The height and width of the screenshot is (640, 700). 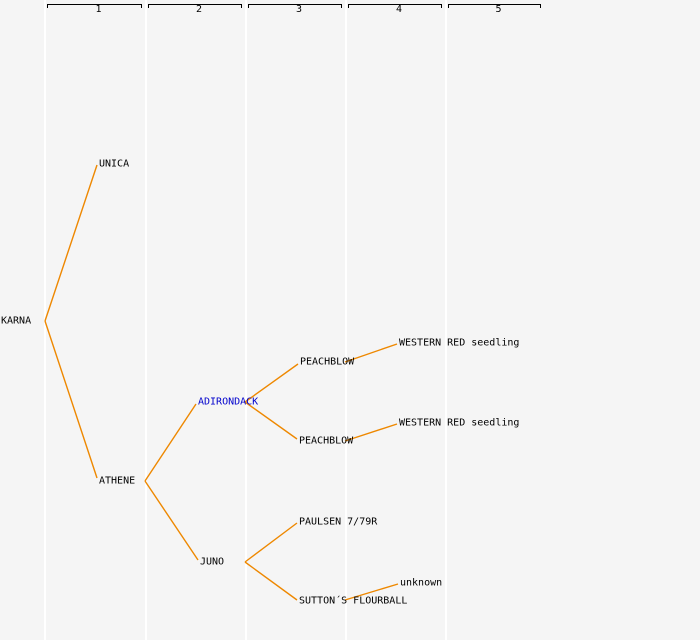 I want to click on pedigree-node-unknown: unknown, so click(x=421, y=583).